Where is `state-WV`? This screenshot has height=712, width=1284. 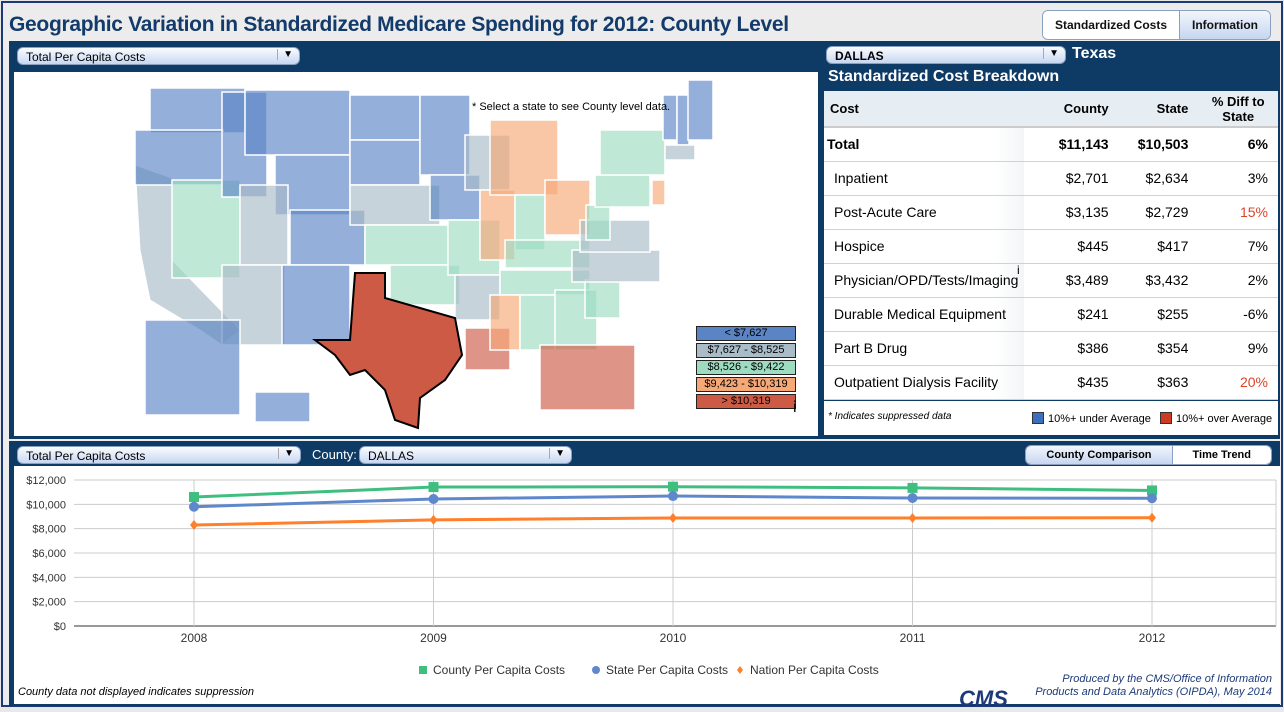
state-WV is located at coordinates (598, 222).